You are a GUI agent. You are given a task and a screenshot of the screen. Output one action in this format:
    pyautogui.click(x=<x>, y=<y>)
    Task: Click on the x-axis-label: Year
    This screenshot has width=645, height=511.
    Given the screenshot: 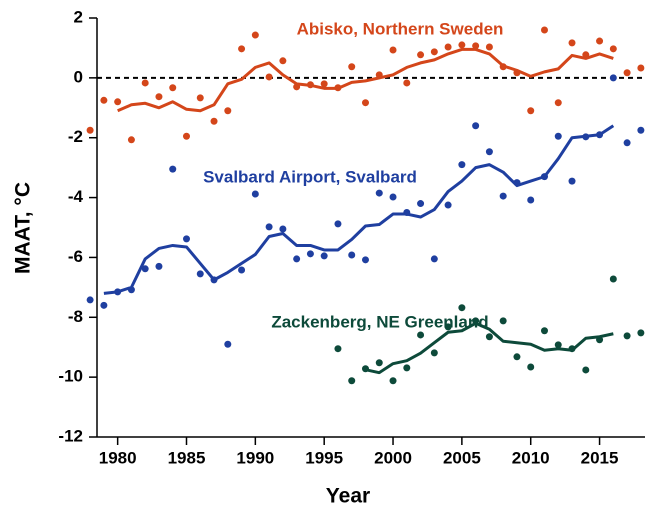 What is the action you would take?
    pyautogui.click(x=348, y=496)
    